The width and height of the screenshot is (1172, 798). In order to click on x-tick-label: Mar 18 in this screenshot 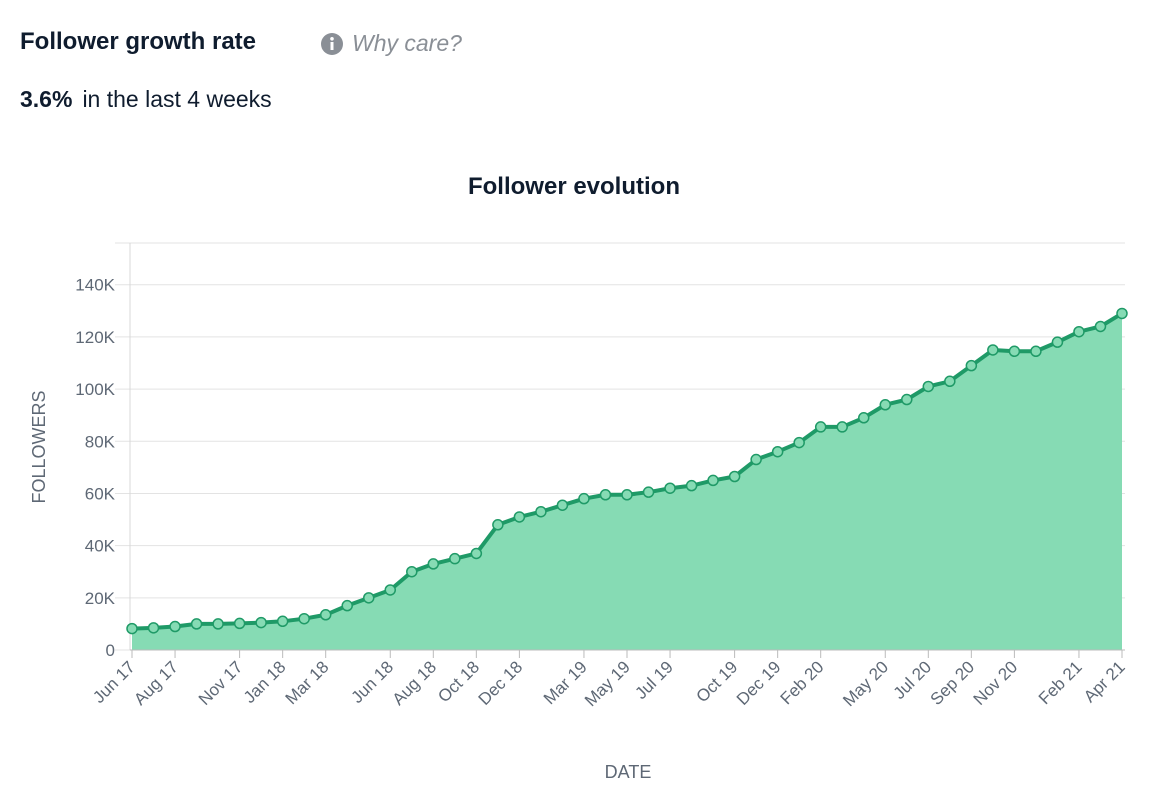, I will do `click(307, 682)`.